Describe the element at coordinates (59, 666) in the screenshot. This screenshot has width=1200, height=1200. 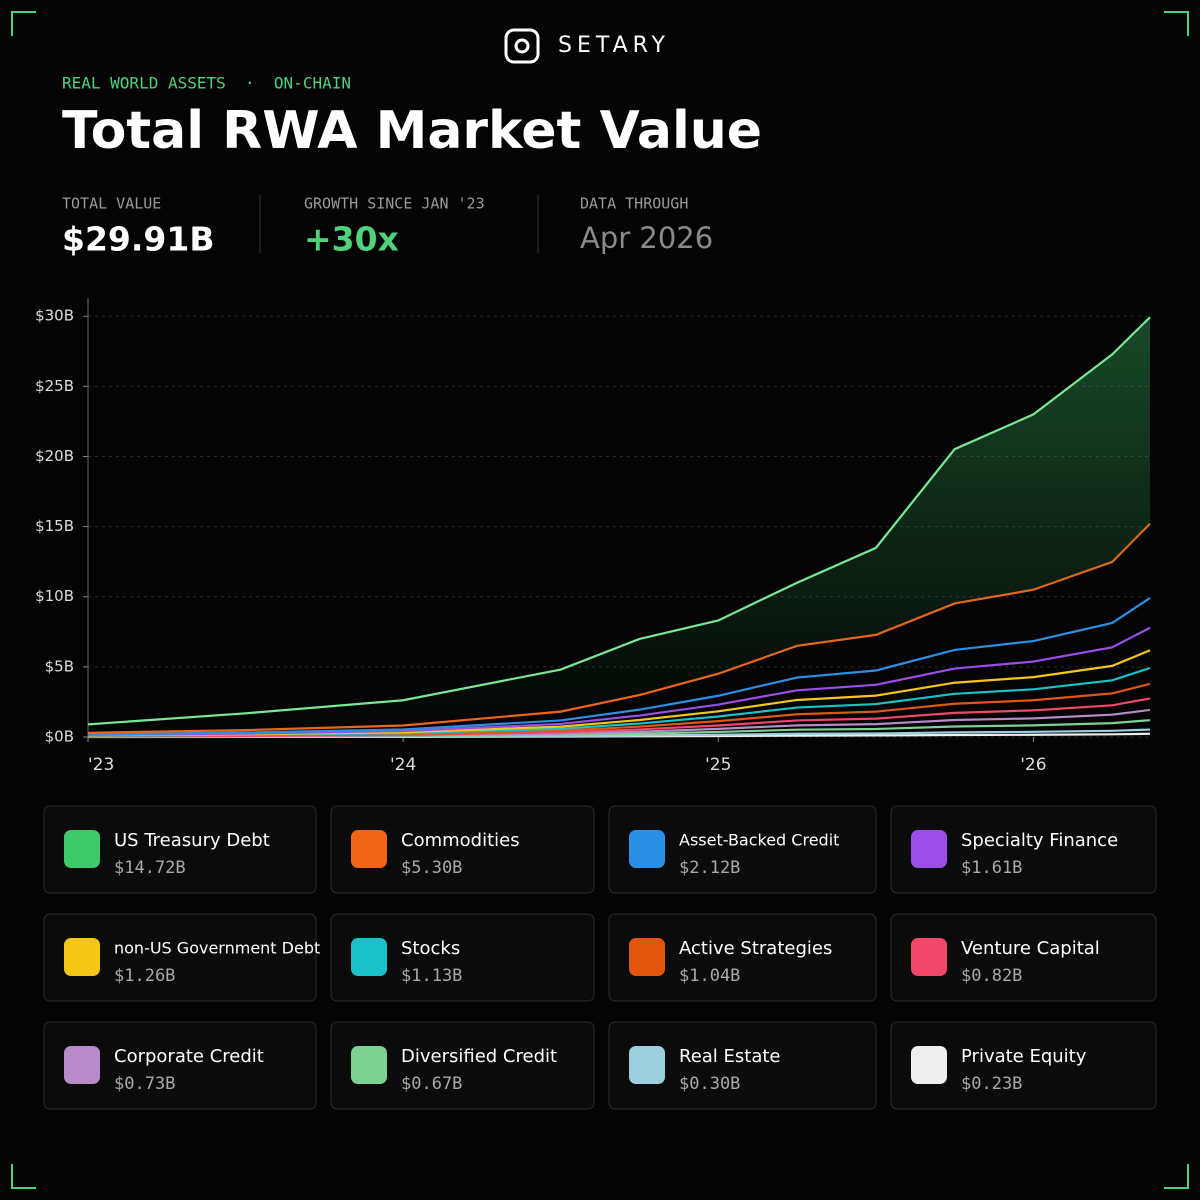
I see `y-tick-label: $5B` at that location.